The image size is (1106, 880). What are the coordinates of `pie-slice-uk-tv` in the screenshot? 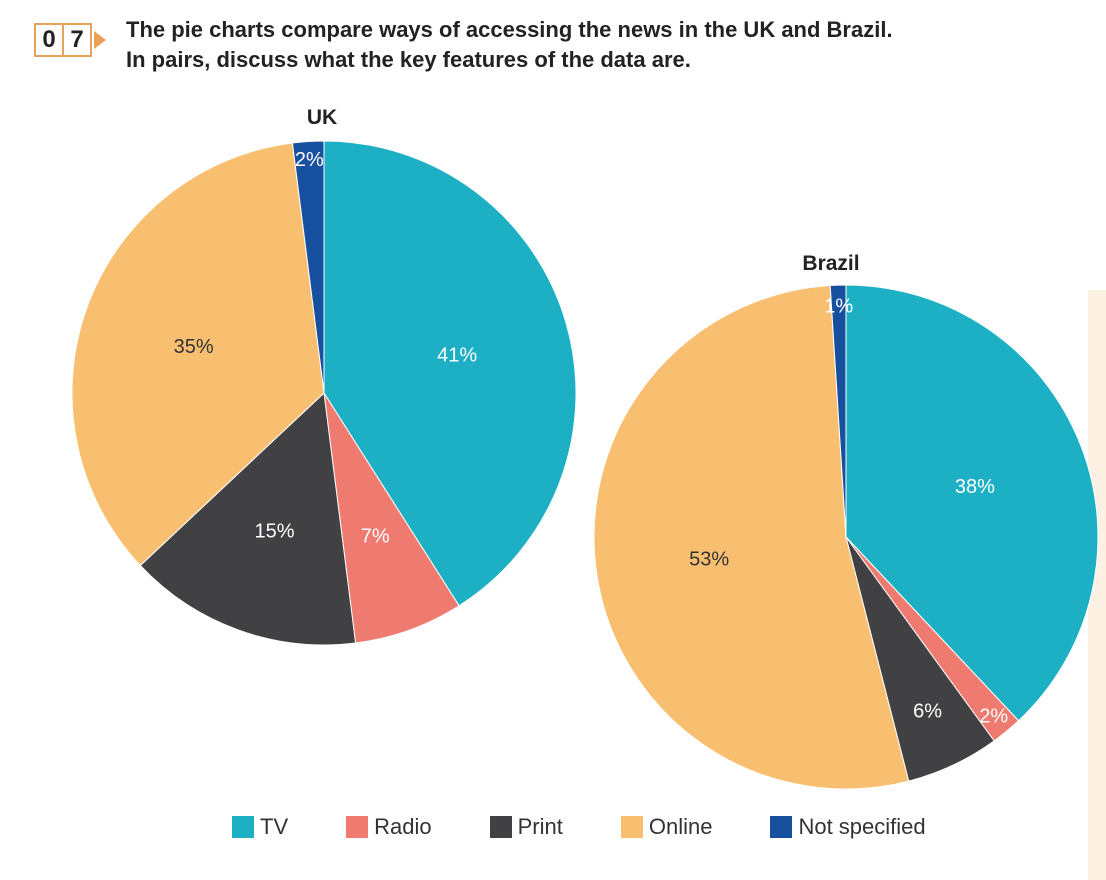 It's located at (450, 373).